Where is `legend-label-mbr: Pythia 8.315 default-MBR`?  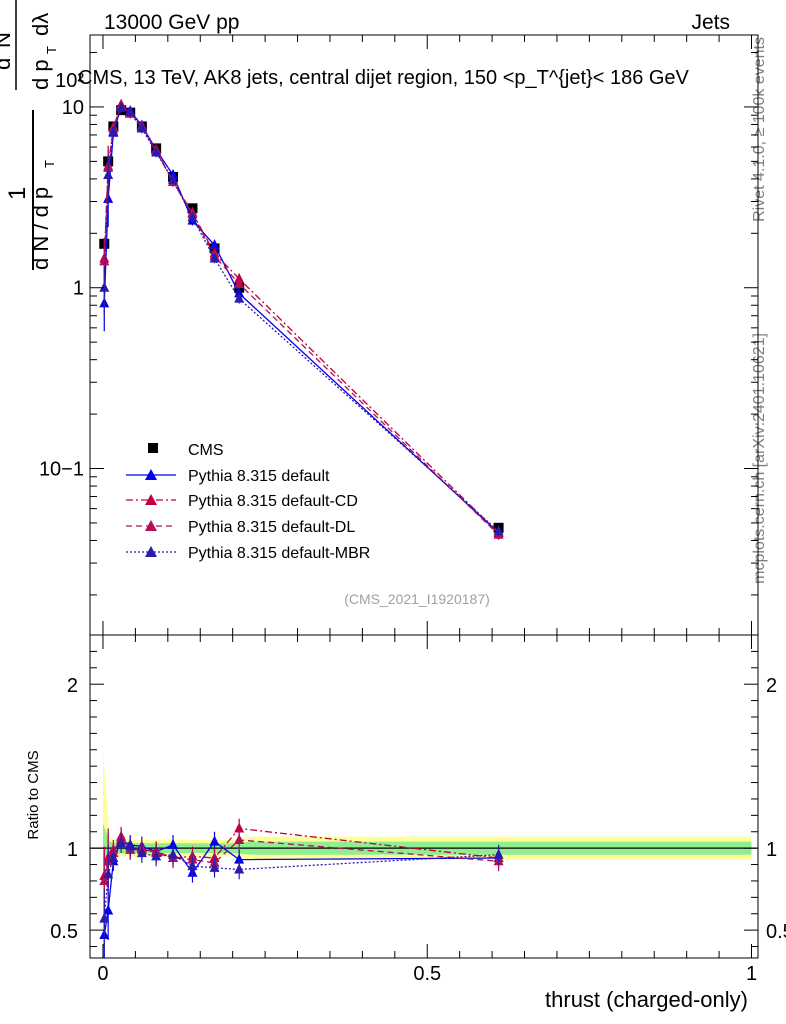 legend-label-mbr: Pythia 8.315 default-MBR is located at coordinates (279, 553).